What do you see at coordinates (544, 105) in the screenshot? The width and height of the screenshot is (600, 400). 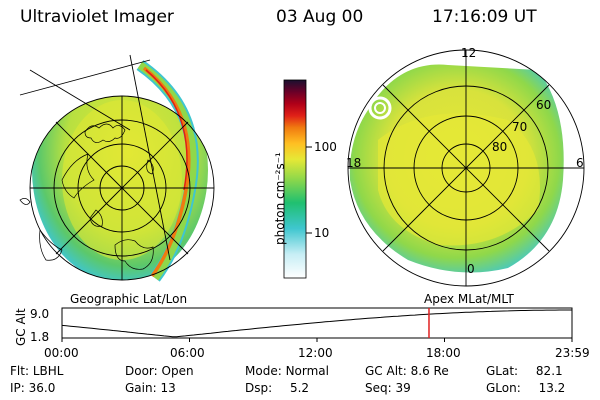 I see `mlat-60-label: 60` at bounding box center [544, 105].